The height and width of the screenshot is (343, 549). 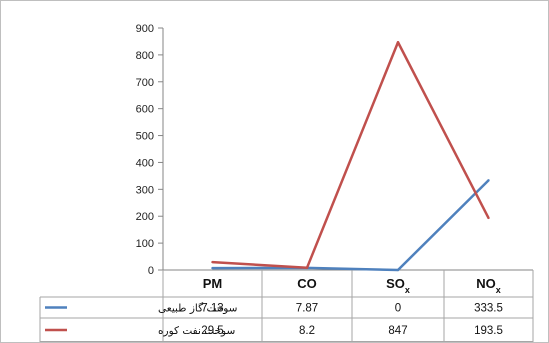 What do you see at coordinates (145, 29) in the screenshot?
I see `y-tick-label: 900` at bounding box center [145, 29].